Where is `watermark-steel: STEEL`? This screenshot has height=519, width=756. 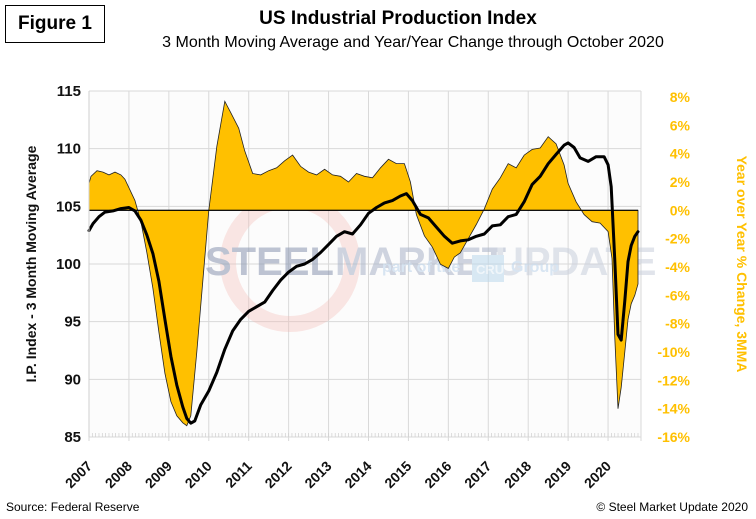
watermark-steel: STEEL is located at coordinates (269, 262).